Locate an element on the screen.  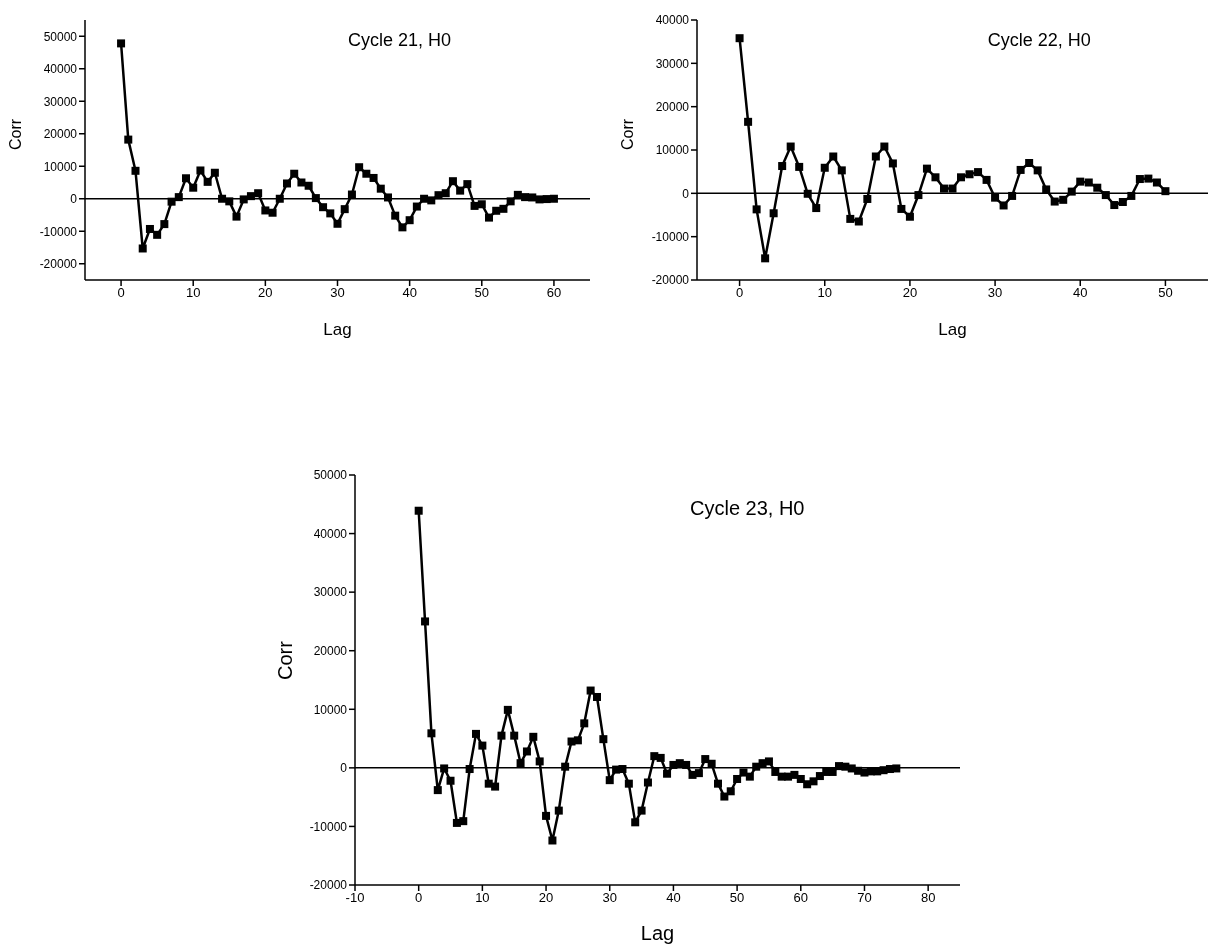
text: Cycle 23, H0 is located at coordinates (747, 508).